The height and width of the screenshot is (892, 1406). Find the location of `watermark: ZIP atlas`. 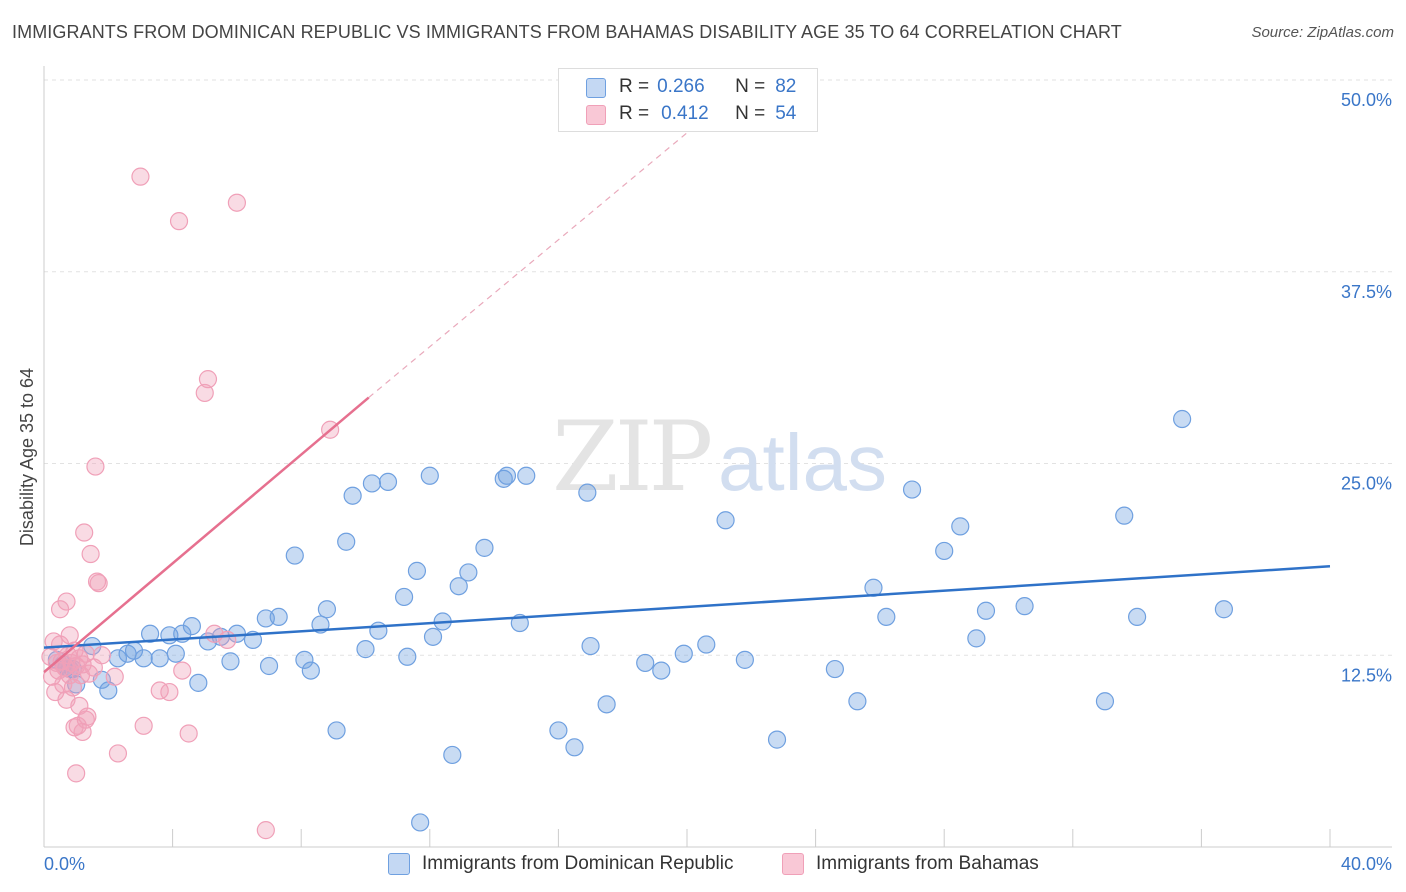

watermark: ZIP atlas is located at coordinates (719, 457).